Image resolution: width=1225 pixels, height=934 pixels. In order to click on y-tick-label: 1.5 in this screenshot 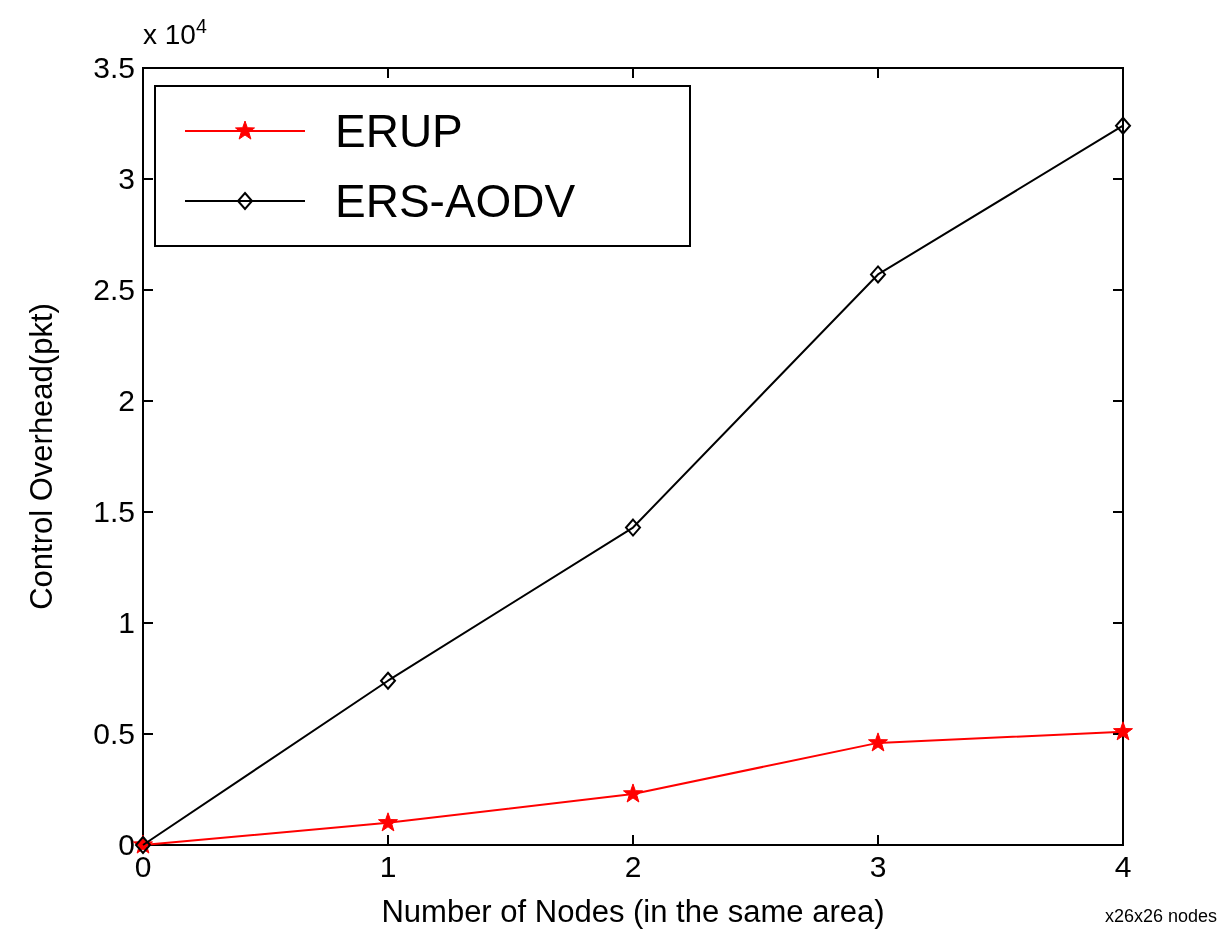, I will do `click(114, 511)`.